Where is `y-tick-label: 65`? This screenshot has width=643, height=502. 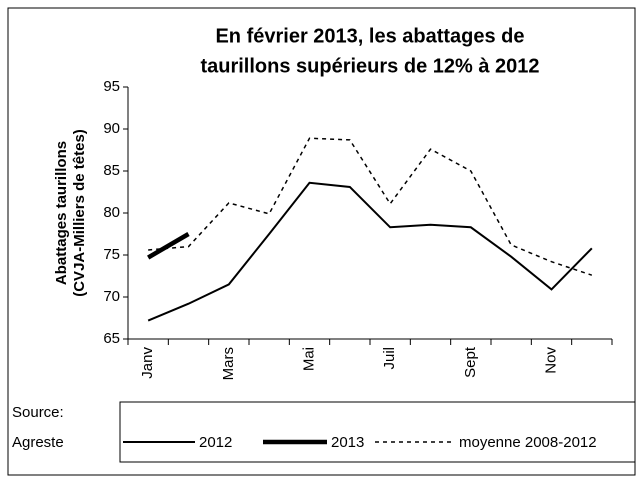
y-tick-label: 65 is located at coordinates (111, 338).